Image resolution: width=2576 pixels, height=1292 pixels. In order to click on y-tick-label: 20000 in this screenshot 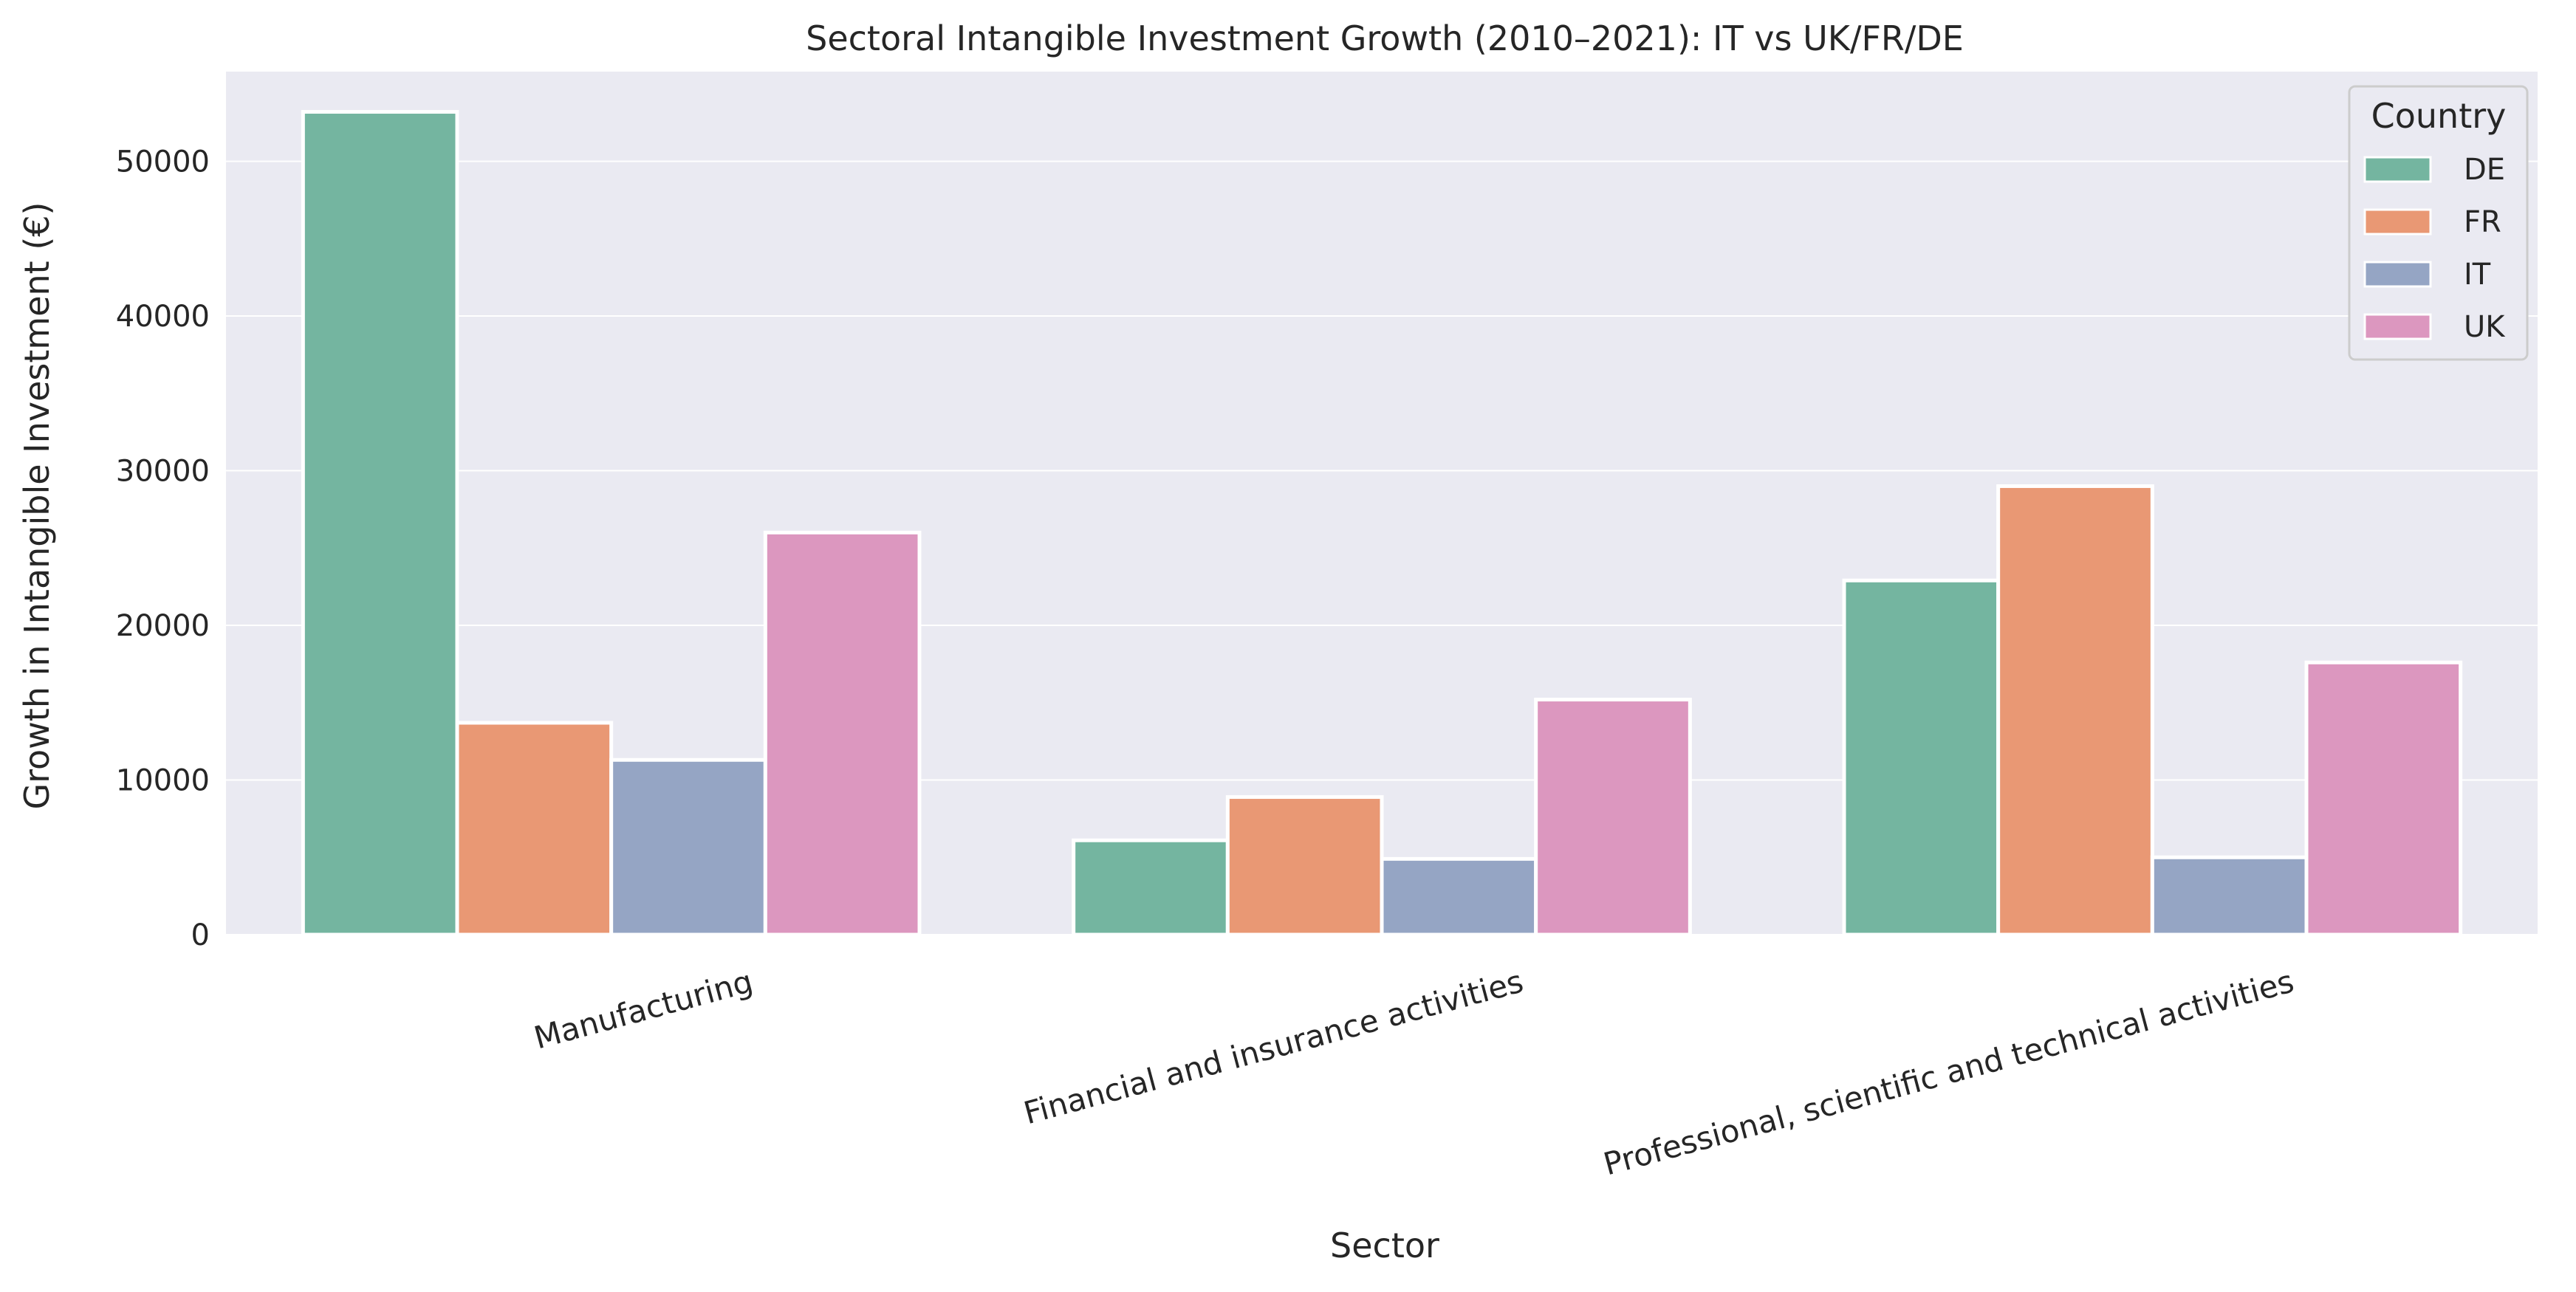, I will do `click(163, 626)`.